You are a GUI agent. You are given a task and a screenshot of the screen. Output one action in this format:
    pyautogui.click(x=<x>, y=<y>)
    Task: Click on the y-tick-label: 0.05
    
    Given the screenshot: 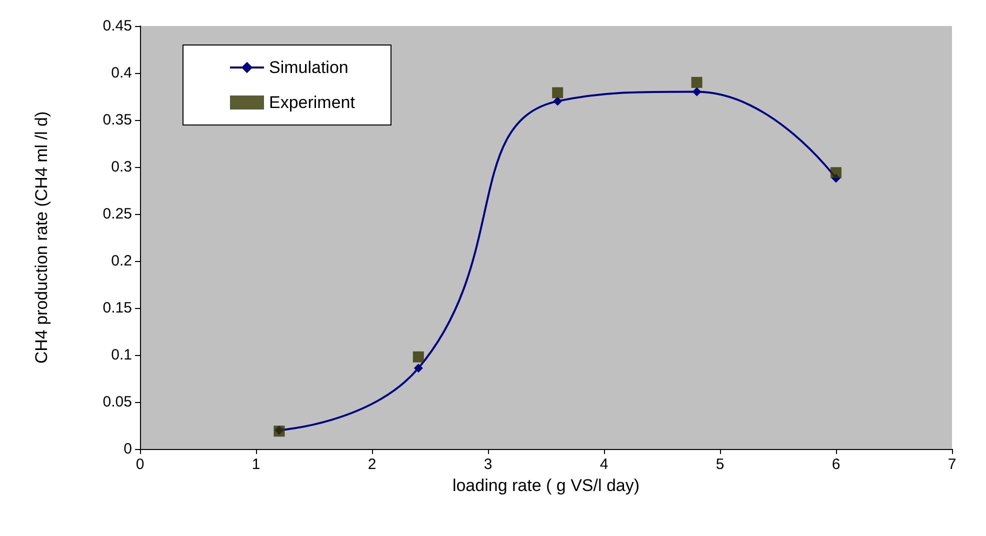 What is the action you would take?
    pyautogui.click(x=117, y=402)
    